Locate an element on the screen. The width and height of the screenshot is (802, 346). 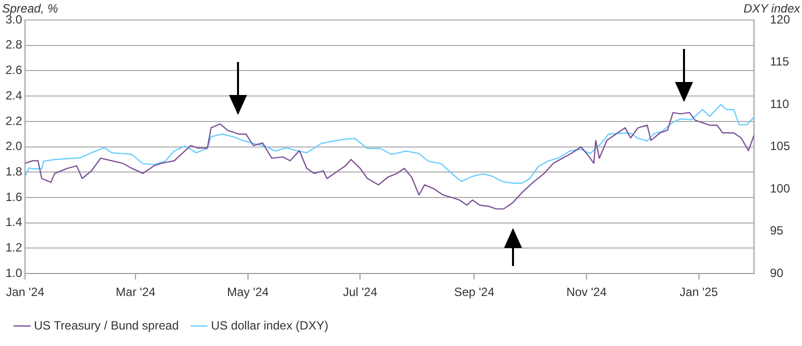
y-tick-label: 2.2 is located at coordinates (13, 121).